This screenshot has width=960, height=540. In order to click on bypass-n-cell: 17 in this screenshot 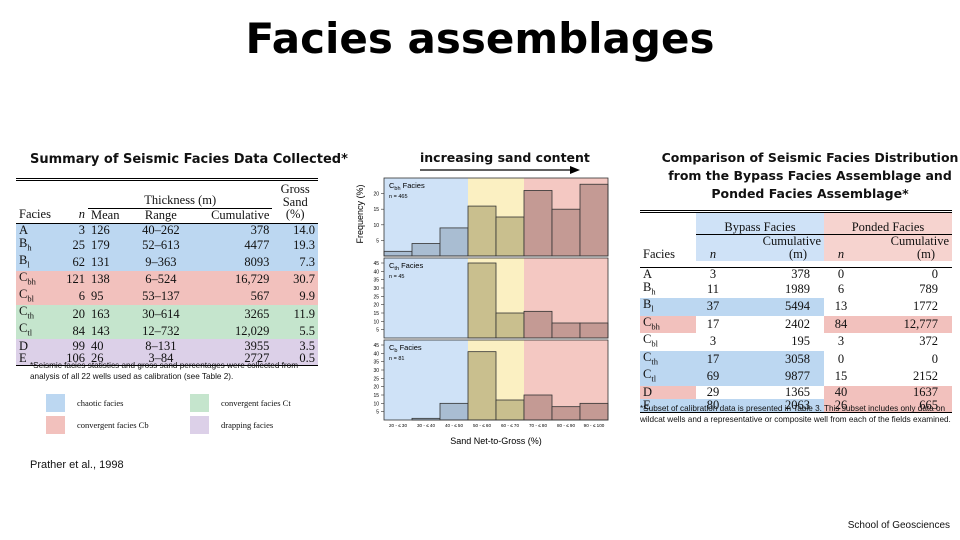, I will do `click(713, 359)`.